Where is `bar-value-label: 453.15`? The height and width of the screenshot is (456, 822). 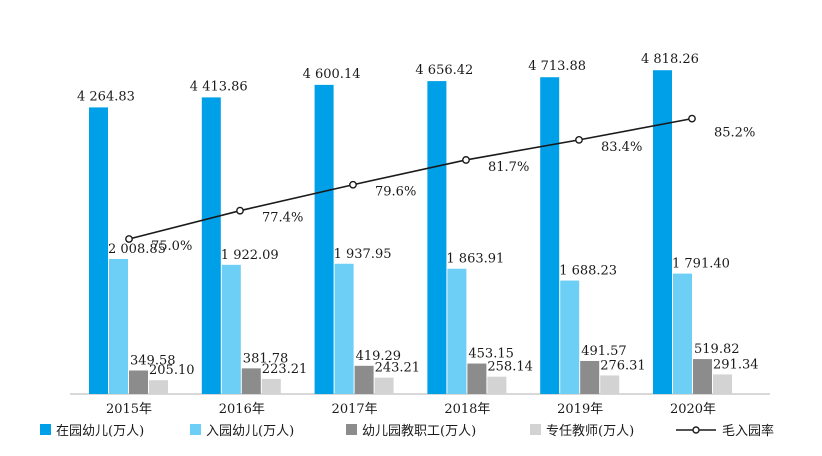
bar-value-label: 453.15 is located at coordinates (491, 354).